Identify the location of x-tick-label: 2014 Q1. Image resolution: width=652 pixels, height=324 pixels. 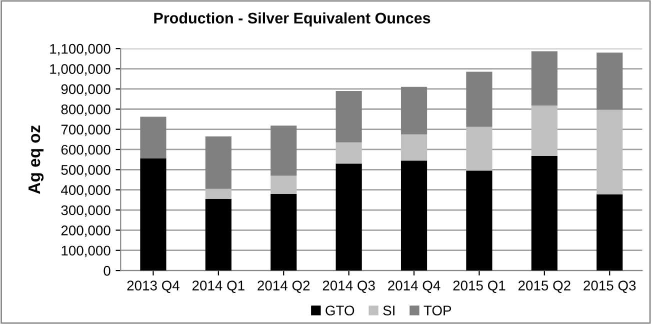
(218, 286).